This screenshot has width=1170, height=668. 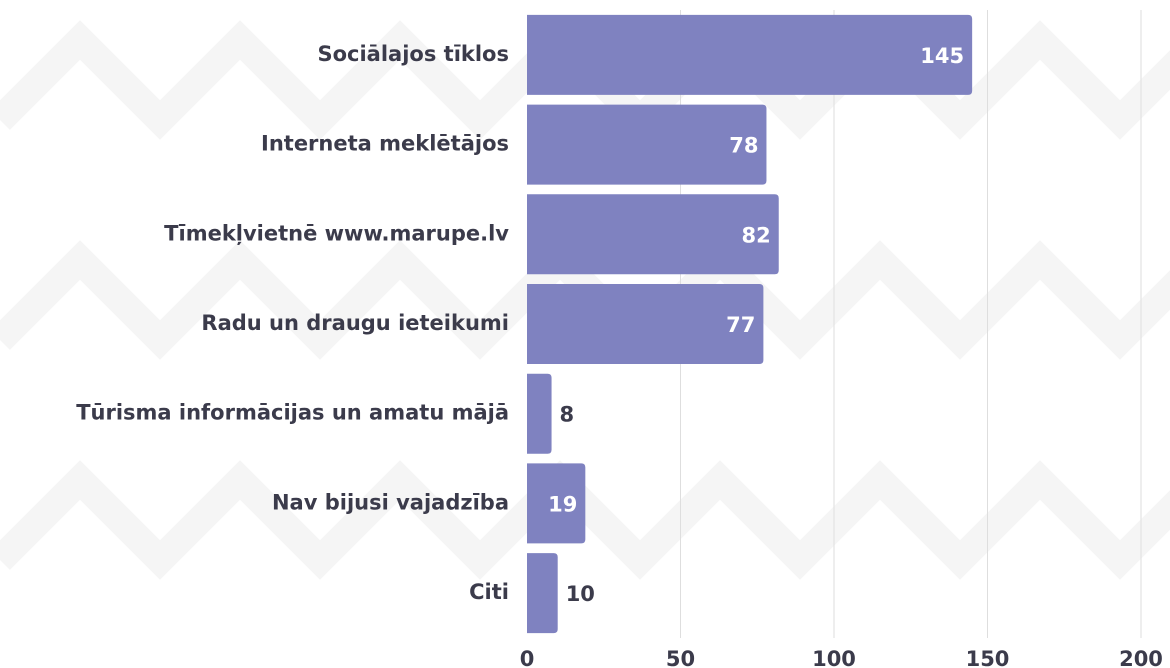 What do you see at coordinates (390, 502) in the screenshot?
I see `y-tick-label: Nav bijusi vajadzība` at bounding box center [390, 502].